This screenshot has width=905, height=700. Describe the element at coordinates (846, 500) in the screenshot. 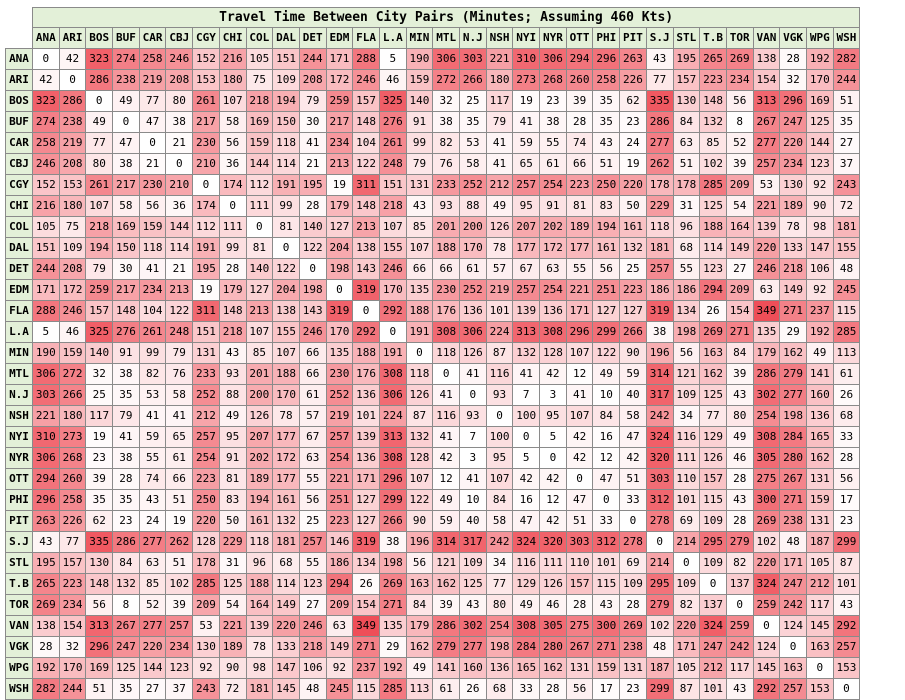

I see `travel-time-cell: 17` at that location.